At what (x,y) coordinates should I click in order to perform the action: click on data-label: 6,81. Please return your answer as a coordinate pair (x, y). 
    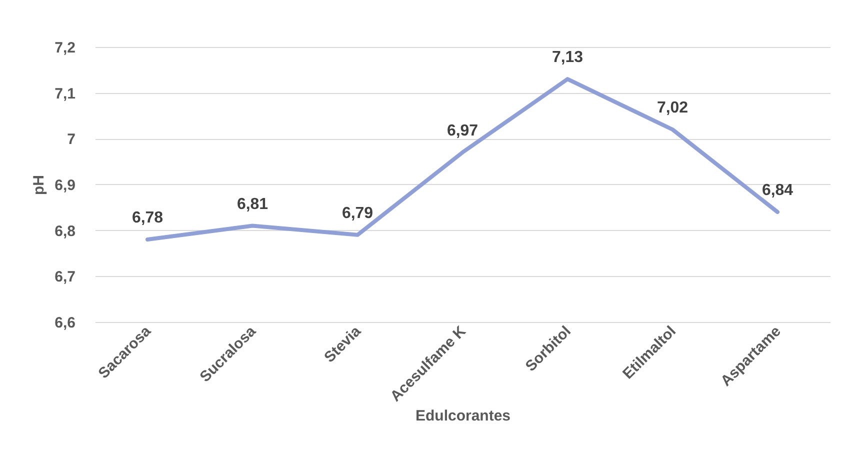
    Looking at the image, I should click on (252, 204).